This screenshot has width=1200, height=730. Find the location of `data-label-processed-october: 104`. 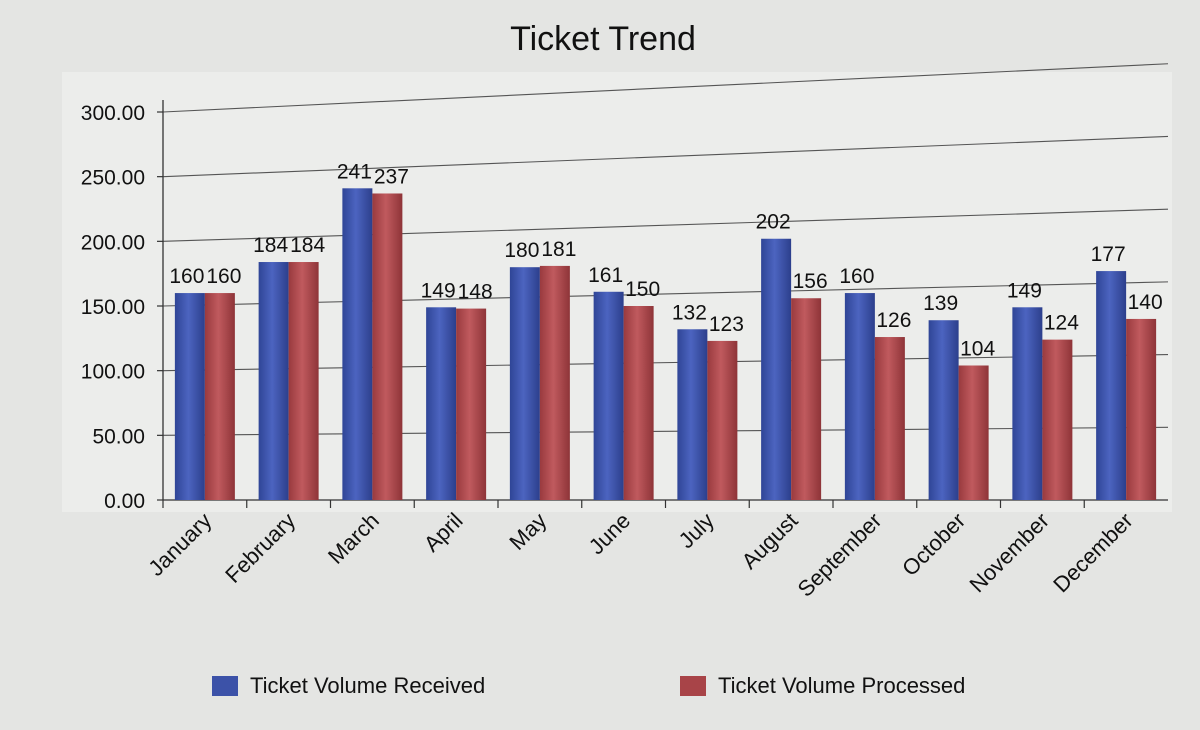

data-label-processed-october: 104 is located at coordinates (977, 348).